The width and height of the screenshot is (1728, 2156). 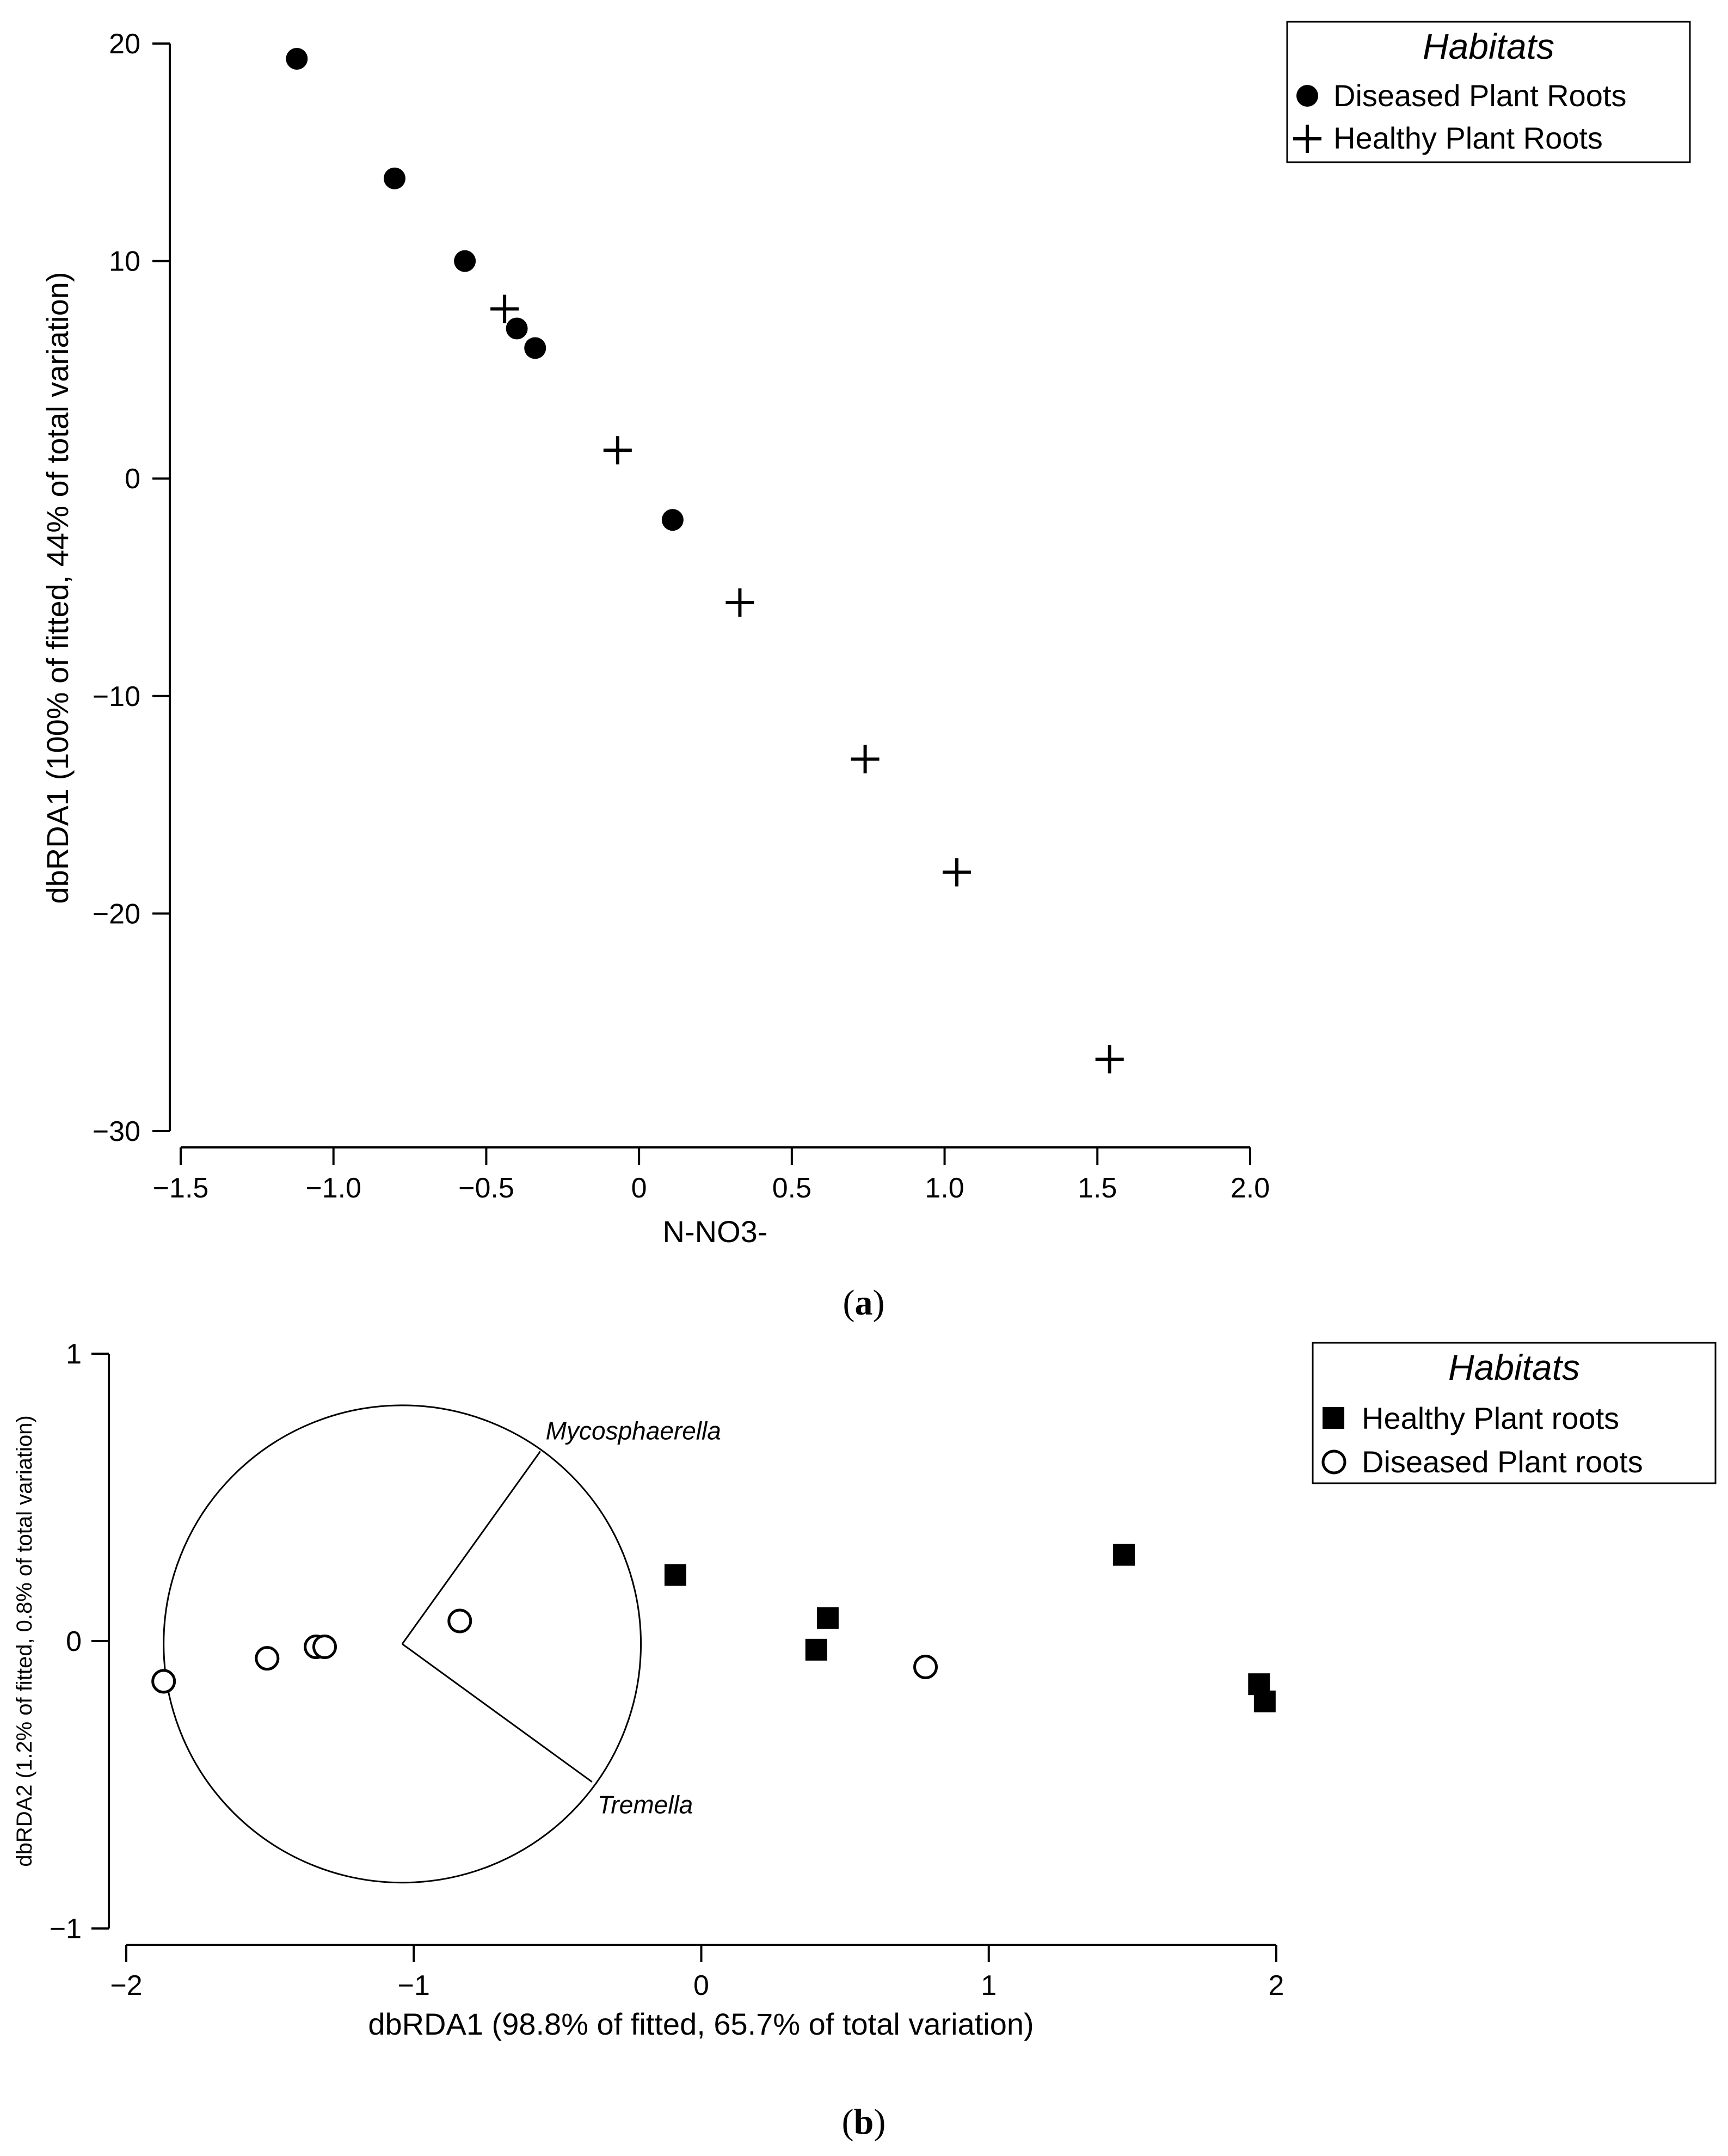 I want to click on panel-b-caption-letter: b, so click(x=864, y=2122).